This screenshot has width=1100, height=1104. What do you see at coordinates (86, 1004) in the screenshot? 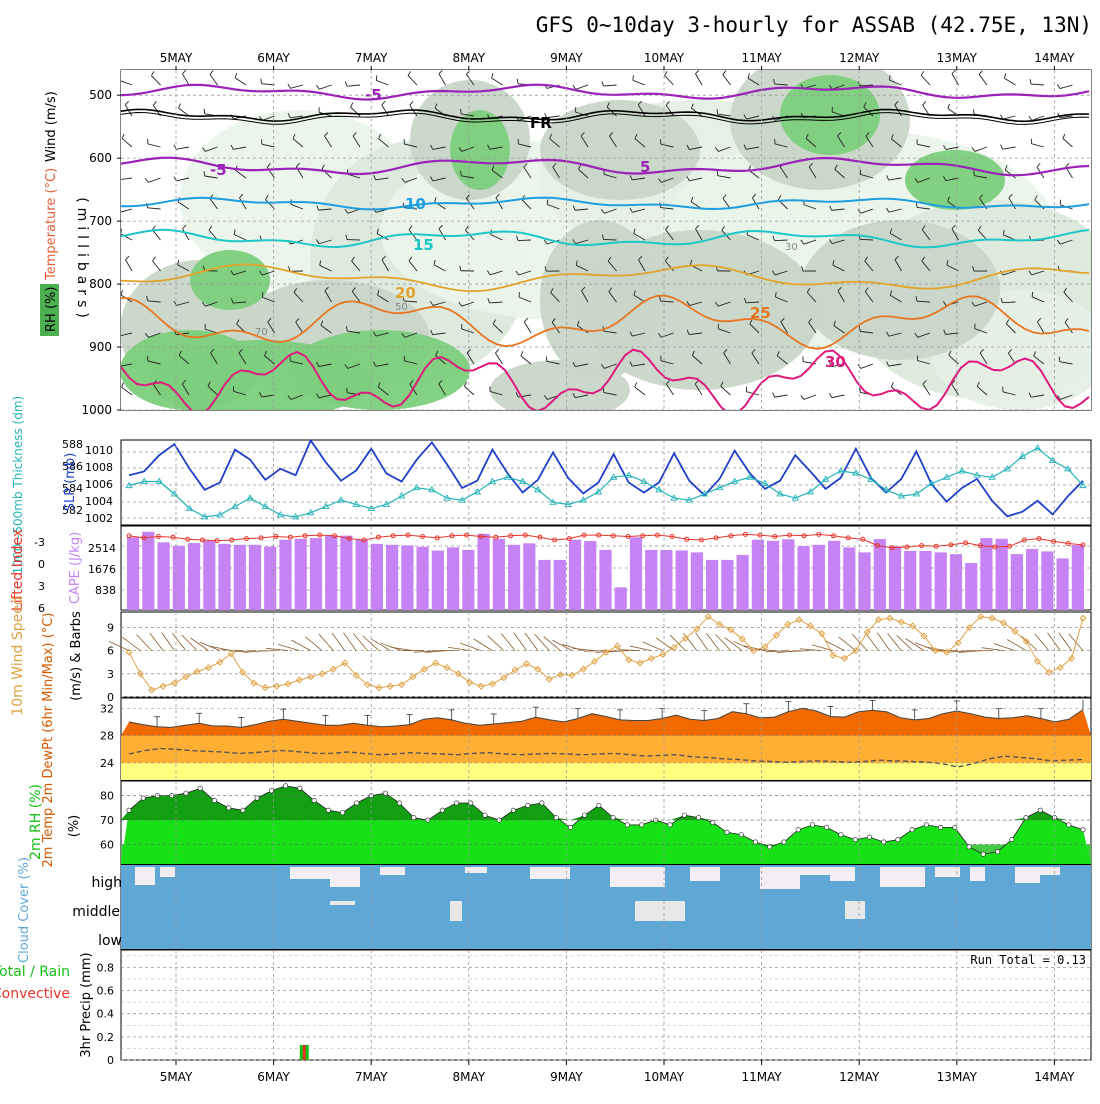
I see `precip-axis-label: 3hr Precip (mm)` at bounding box center [86, 1004].